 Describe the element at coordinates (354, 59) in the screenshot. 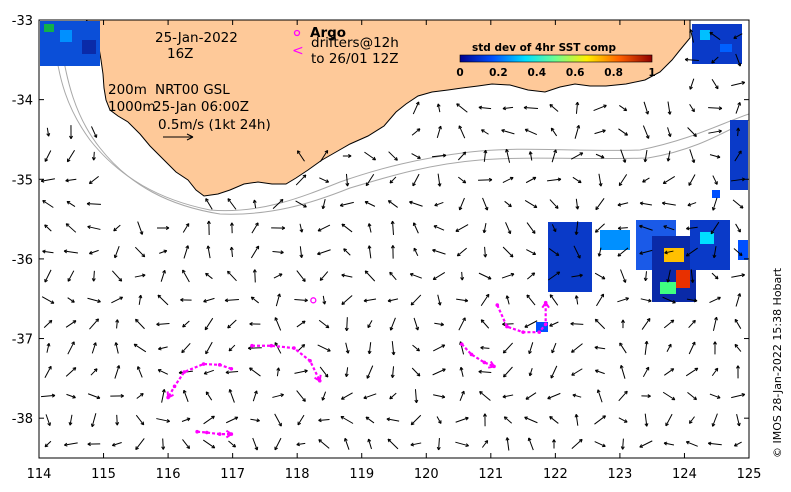

I see `drifters-to-label: to 26/01 12Z` at that location.